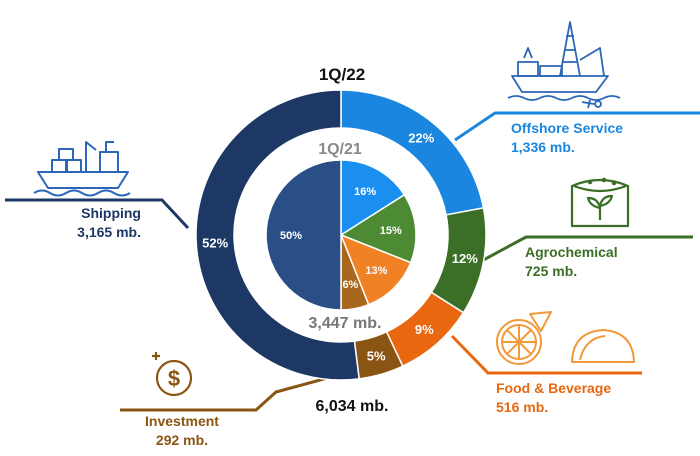 This screenshot has width=700, height=456. I want to click on outer-label-shipping: 52%, so click(215, 243).